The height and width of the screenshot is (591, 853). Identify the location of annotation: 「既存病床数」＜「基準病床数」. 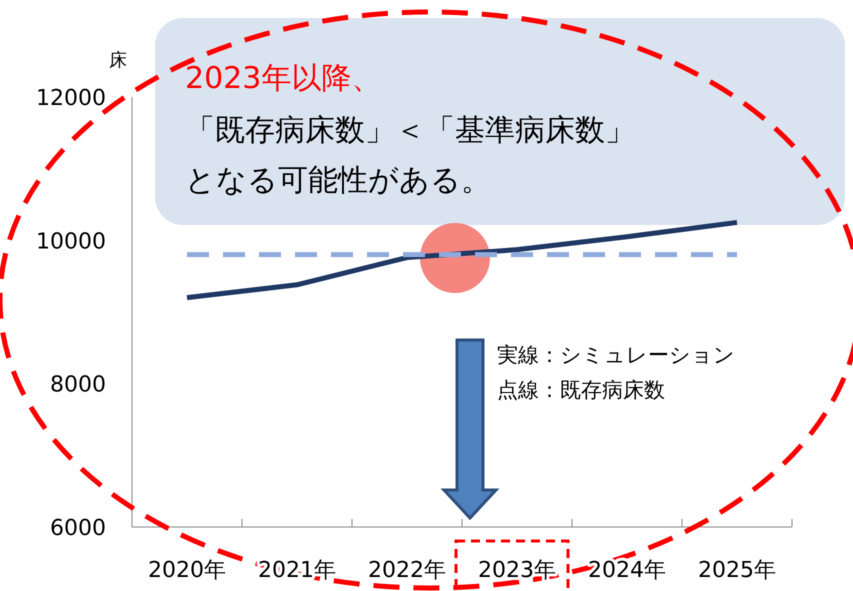
(410, 130).